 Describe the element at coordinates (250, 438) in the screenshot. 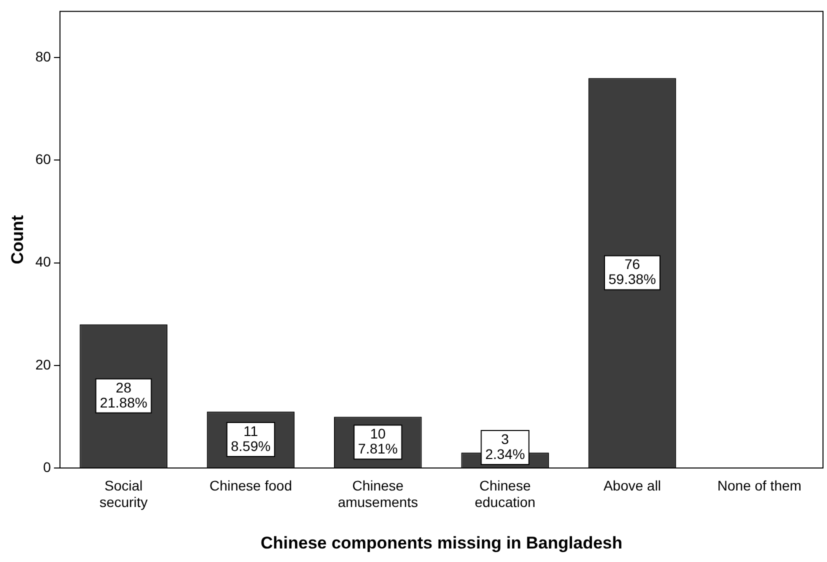

I see `data-label: 11 8.59%` at that location.